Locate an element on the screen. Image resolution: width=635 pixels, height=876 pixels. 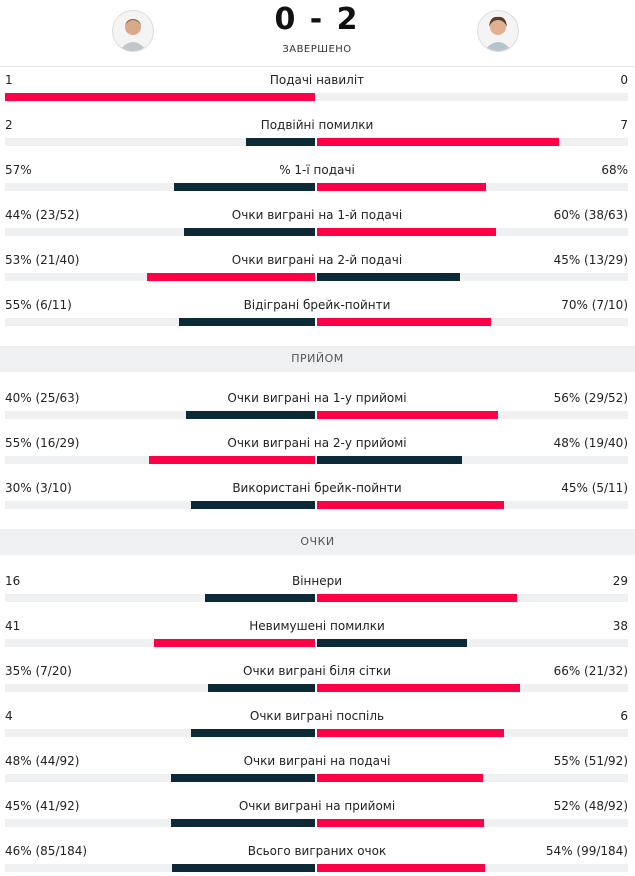
stat-right: 0 is located at coordinates (624, 80).